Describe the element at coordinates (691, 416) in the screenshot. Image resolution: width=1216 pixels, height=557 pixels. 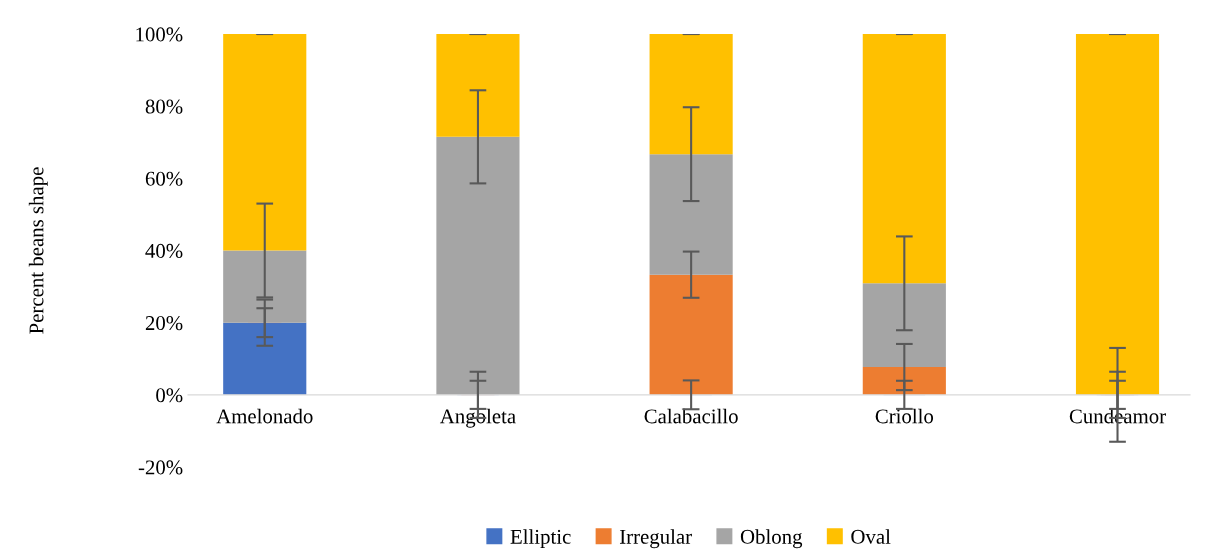
I see `x-tick-label: Calabacillo` at that location.